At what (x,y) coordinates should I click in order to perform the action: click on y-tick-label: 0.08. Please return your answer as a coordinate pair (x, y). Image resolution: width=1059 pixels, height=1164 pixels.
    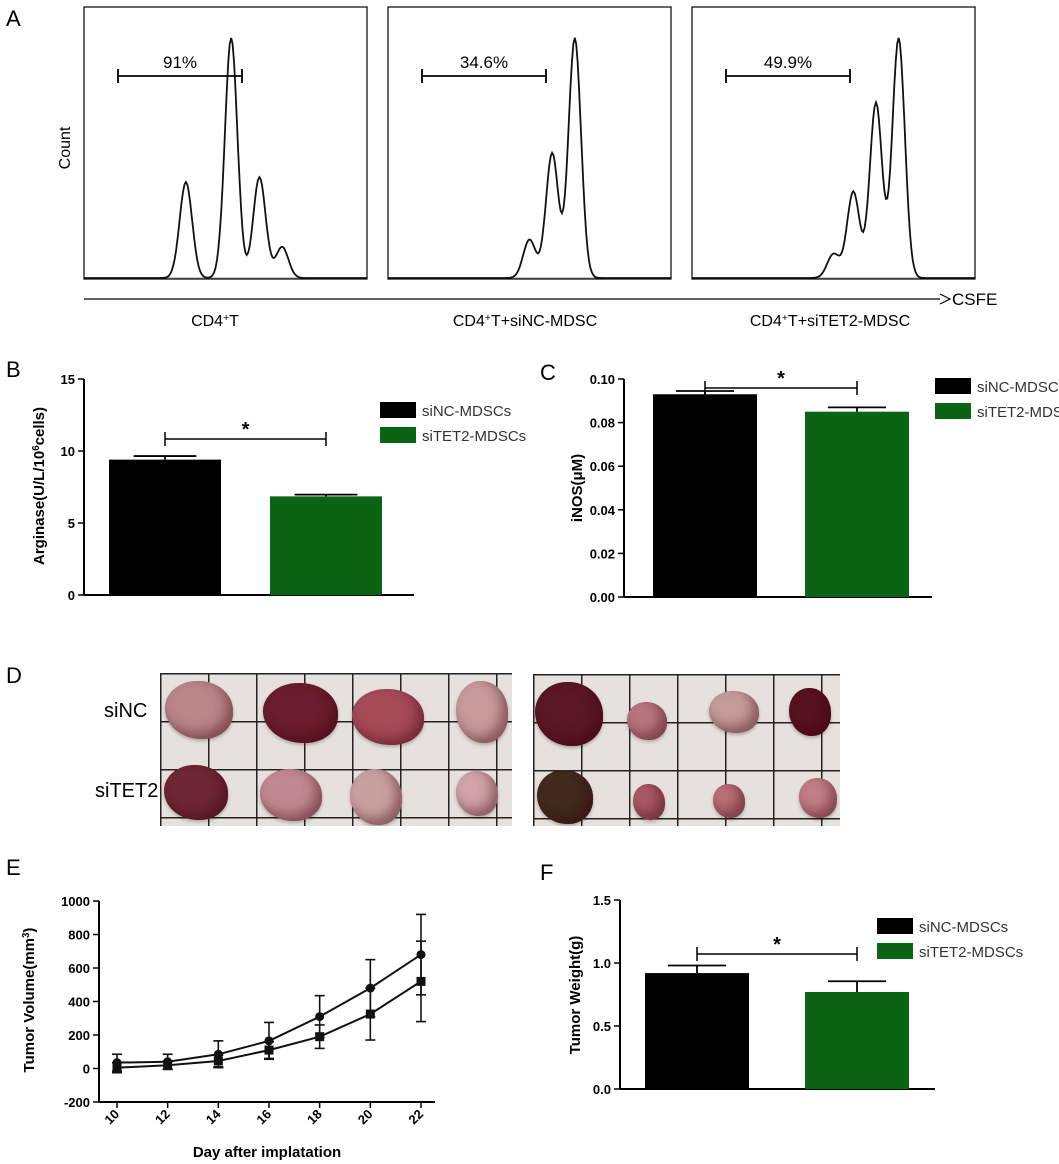
    Looking at the image, I should click on (602, 423).